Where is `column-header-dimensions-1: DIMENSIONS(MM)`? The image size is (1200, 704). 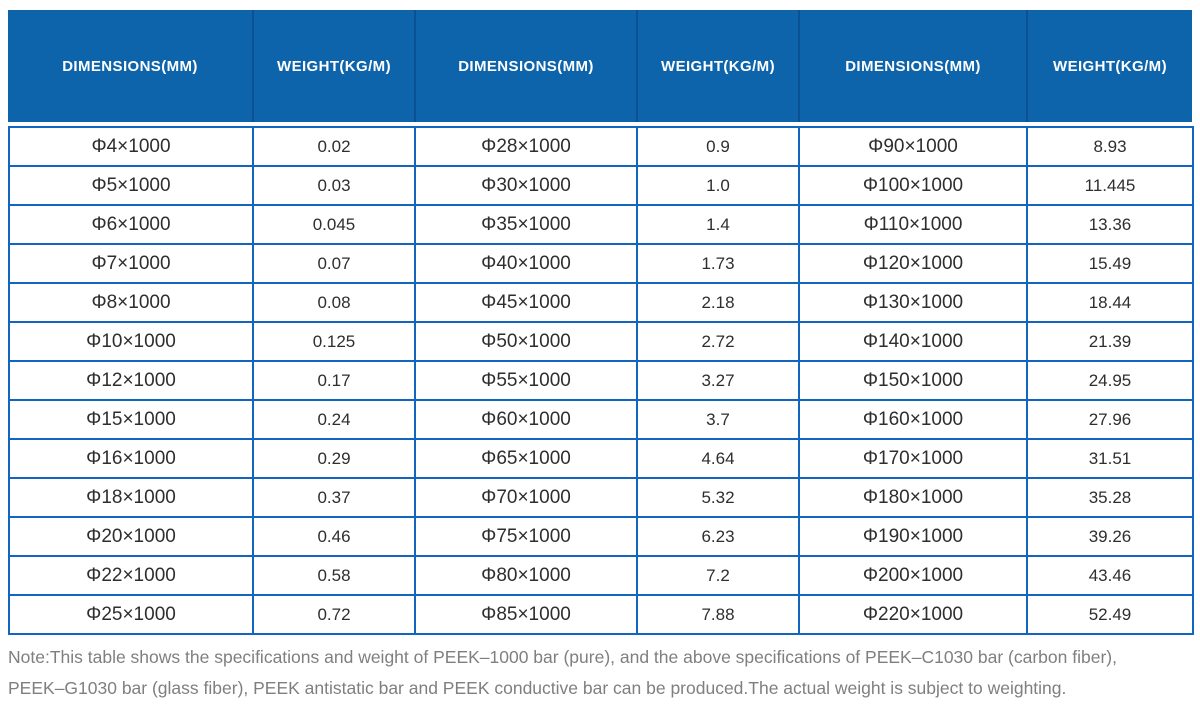
column-header-dimensions-1: DIMENSIONS(MM) is located at coordinates (130, 66).